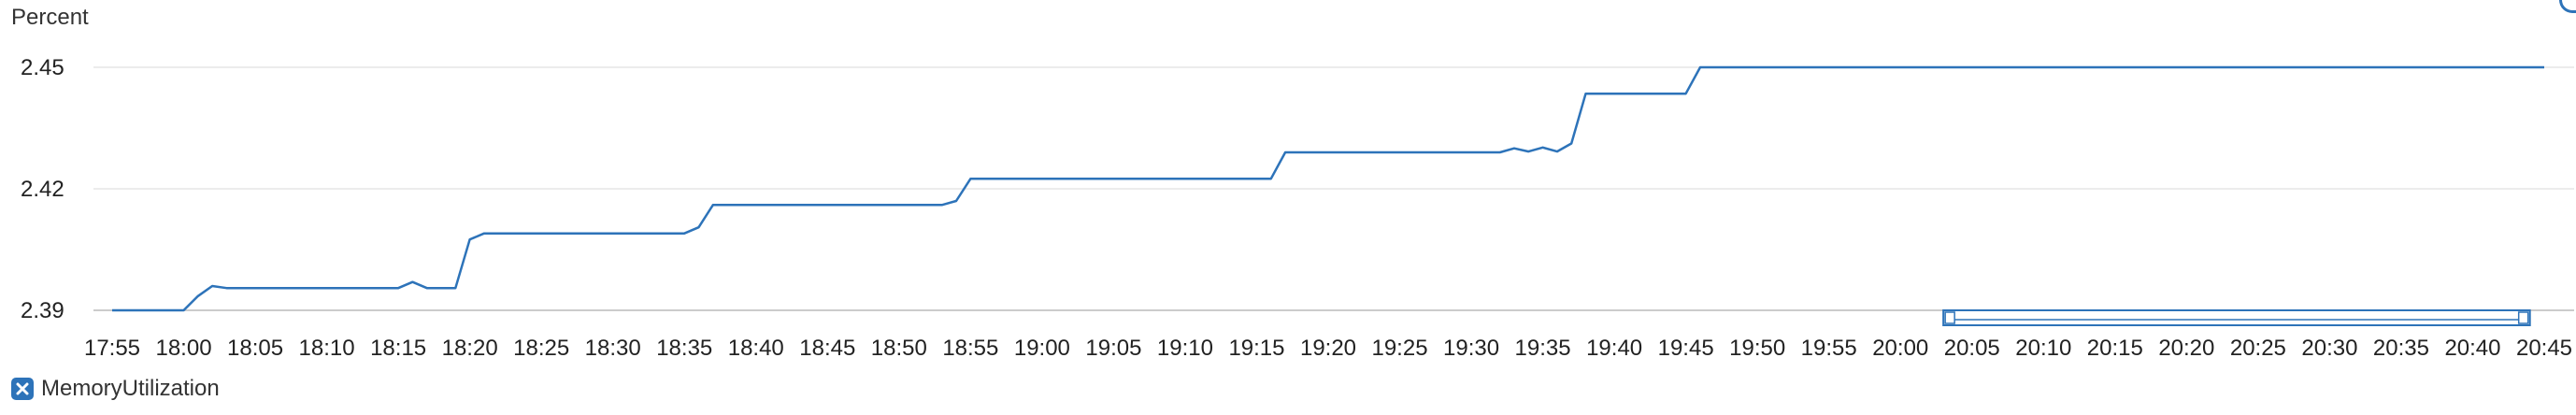 The width and height of the screenshot is (2576, 415). What do you see at coordinates (1900, 348) in the screenshot?
I see `x-tick-label: 20:00` at bounding box center [1900, 348].